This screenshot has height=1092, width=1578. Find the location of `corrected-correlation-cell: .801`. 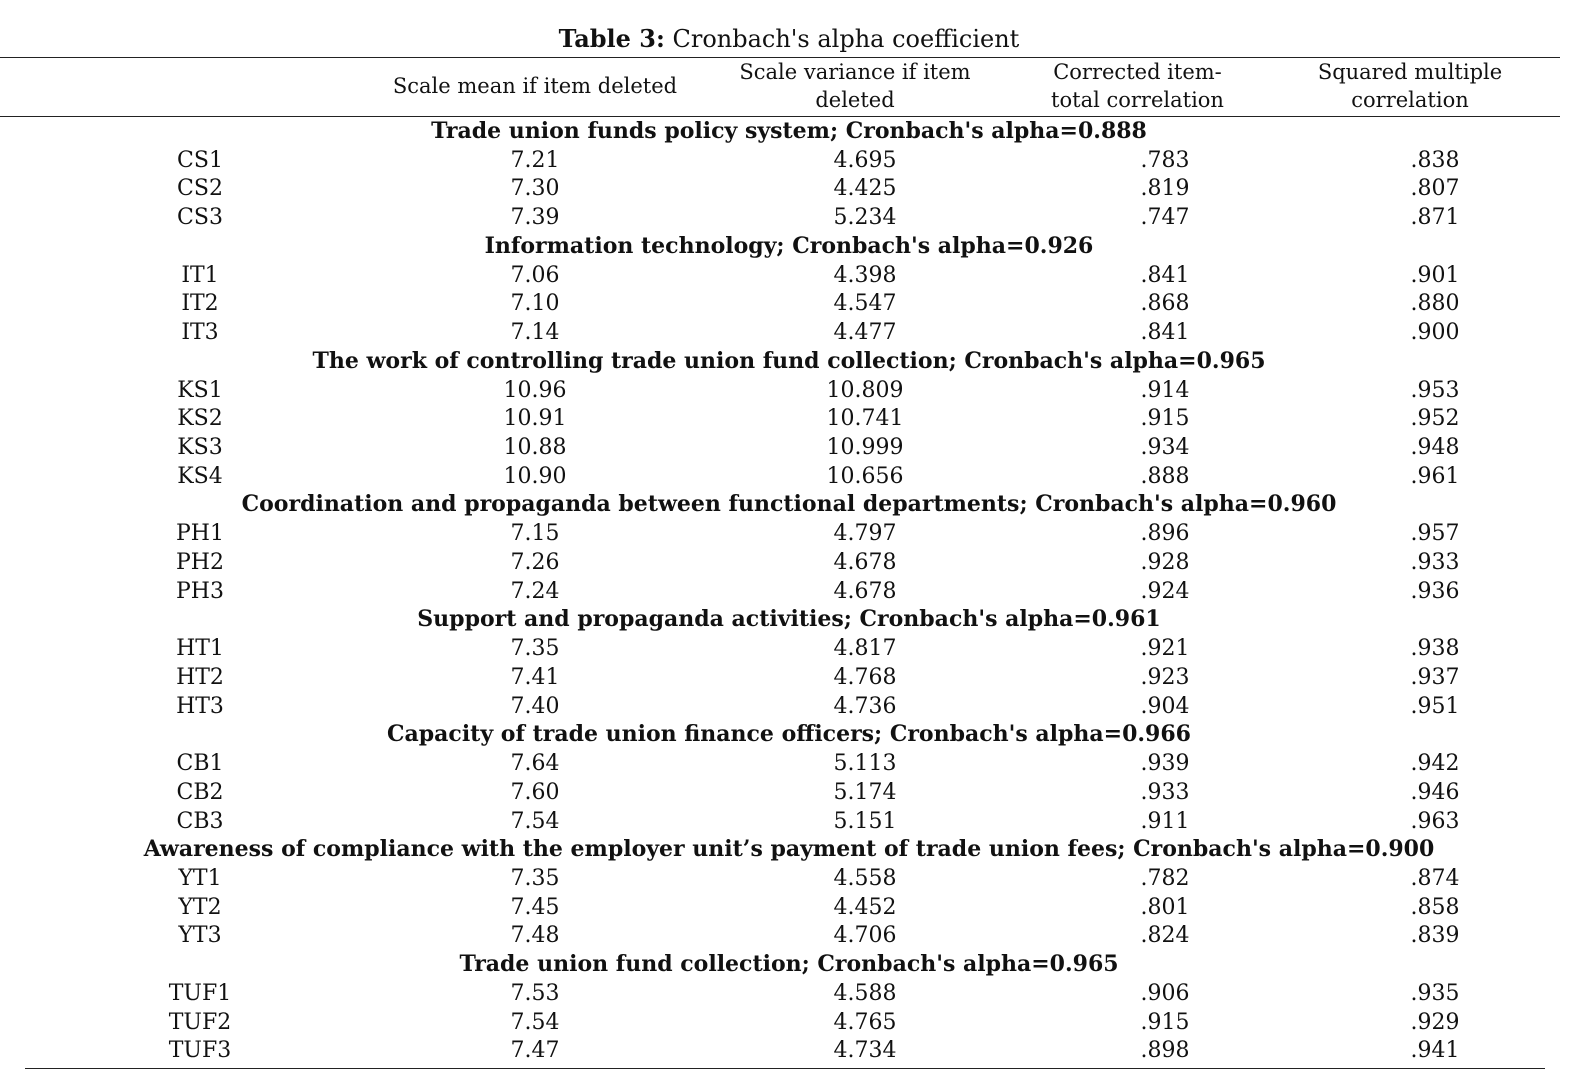

corrected-correlation-cell: .801 is located at coordinates (1165, 907).